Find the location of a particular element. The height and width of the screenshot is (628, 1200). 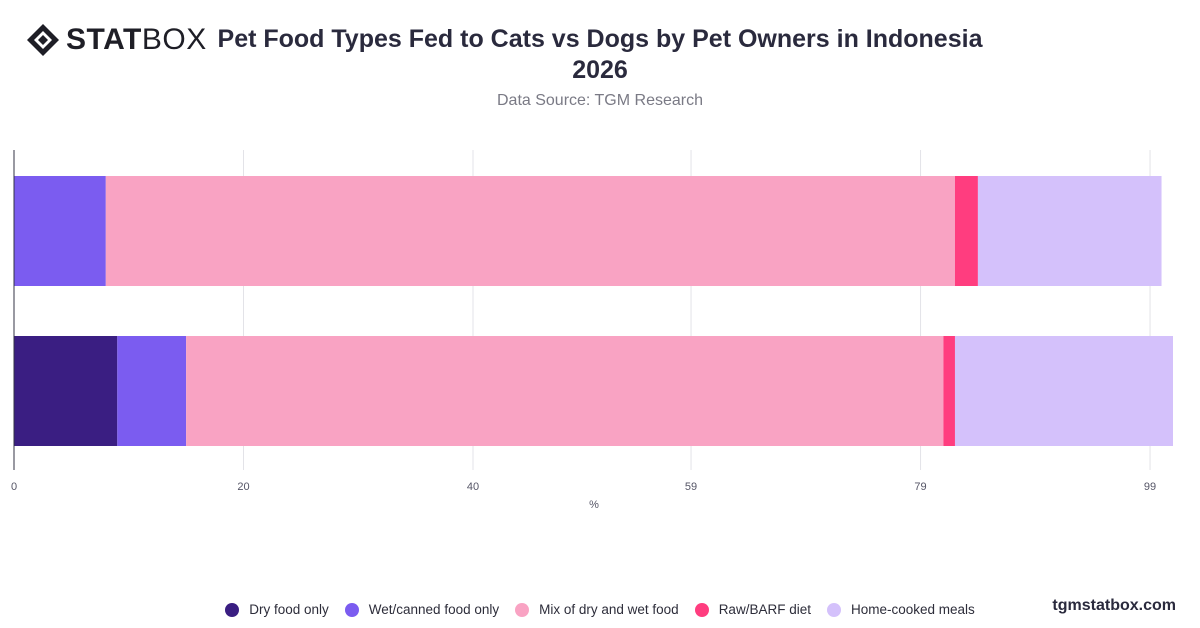

legend-item: Dry food only is located at coordinates (277, 609).